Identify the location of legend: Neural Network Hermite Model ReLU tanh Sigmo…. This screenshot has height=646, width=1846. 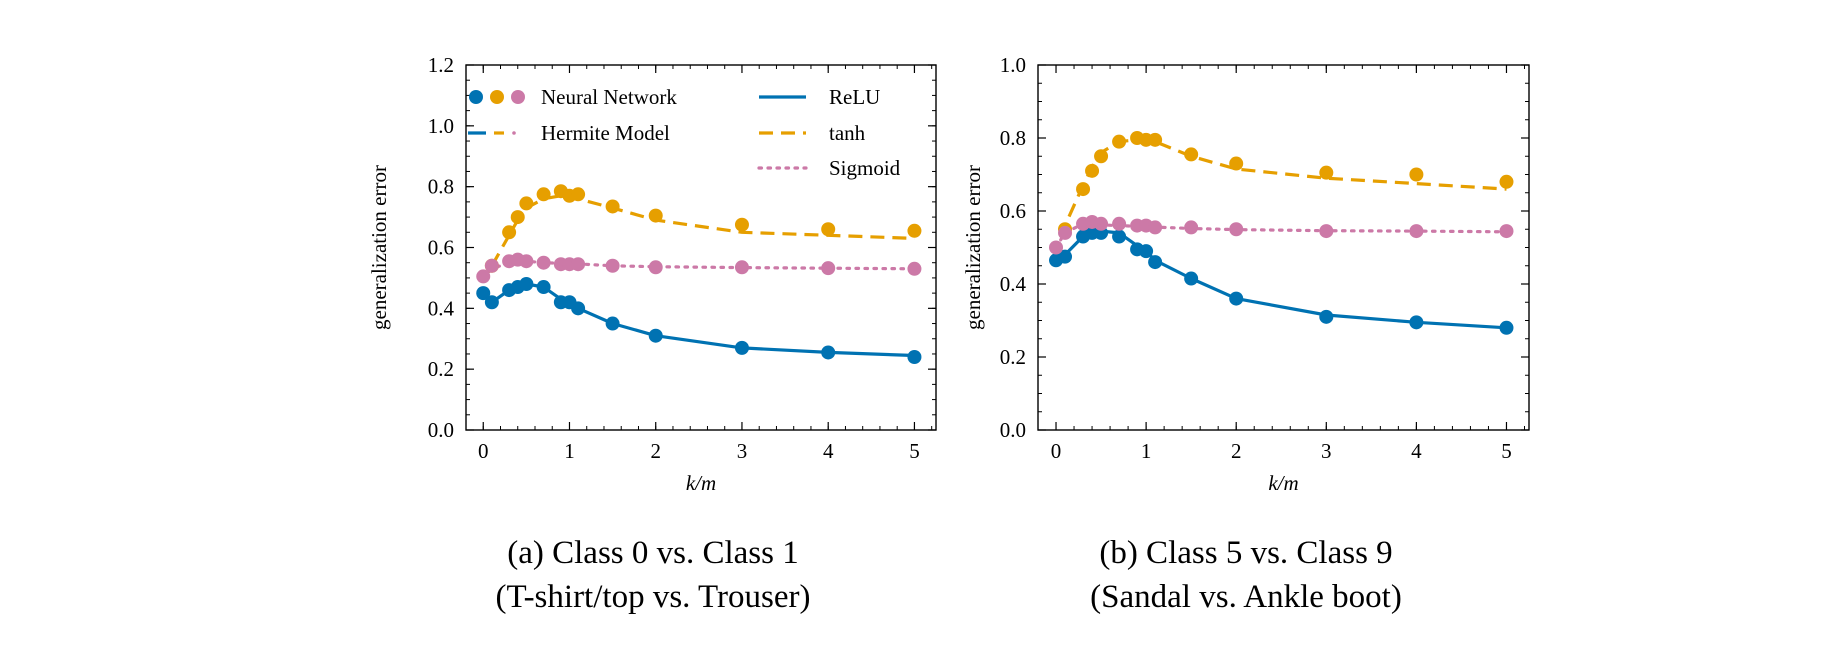
(684, 132).